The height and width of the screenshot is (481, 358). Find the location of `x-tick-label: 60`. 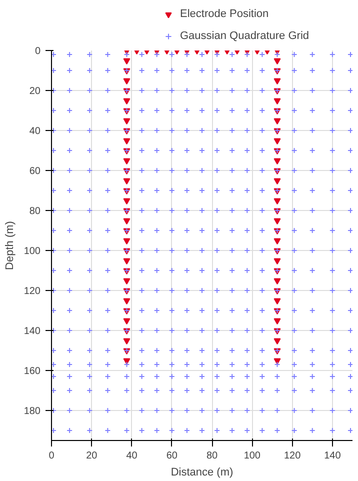

x-tick-label: 60 is located at coordinates (172, 456).